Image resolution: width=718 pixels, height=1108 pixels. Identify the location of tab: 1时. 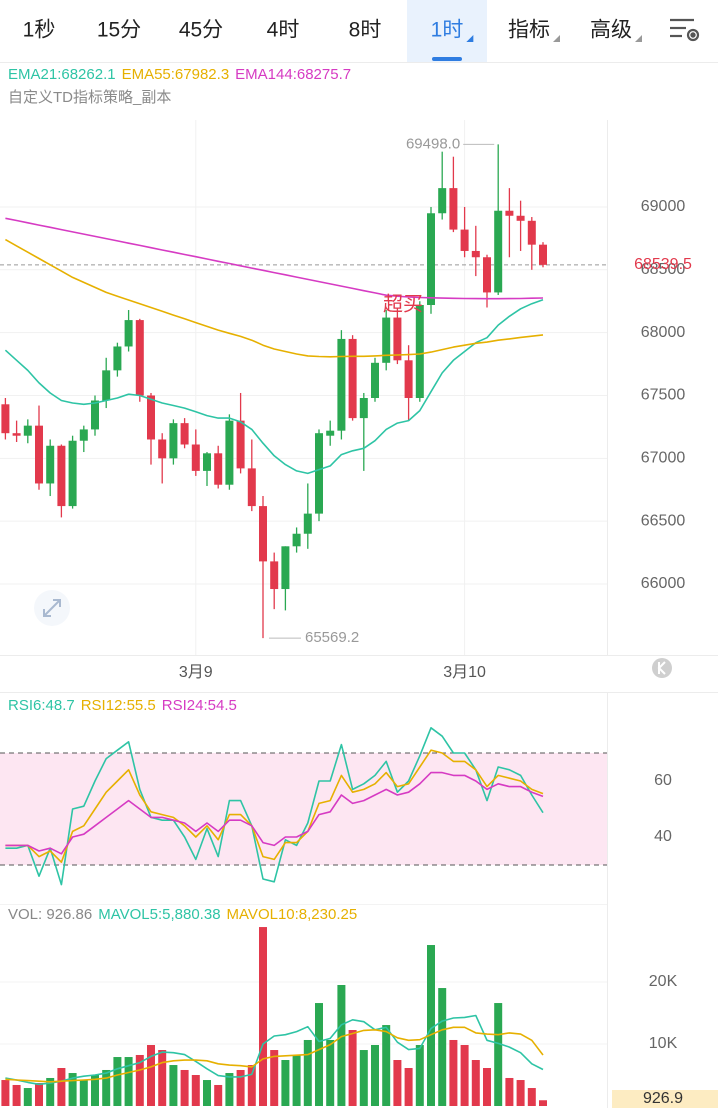
(447, 30).